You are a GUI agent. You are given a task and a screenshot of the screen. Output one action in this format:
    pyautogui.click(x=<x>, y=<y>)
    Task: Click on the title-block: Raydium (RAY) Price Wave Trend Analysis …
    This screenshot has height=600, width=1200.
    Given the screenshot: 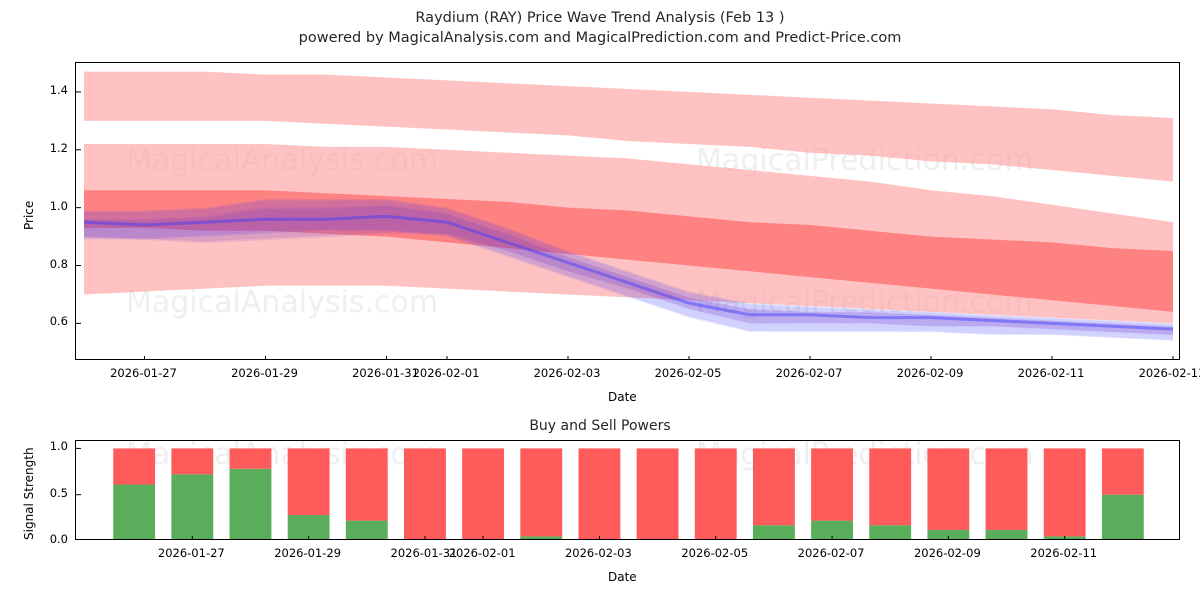 What is the action you would take?
    pyautogui.click(x=600, y=28)
    